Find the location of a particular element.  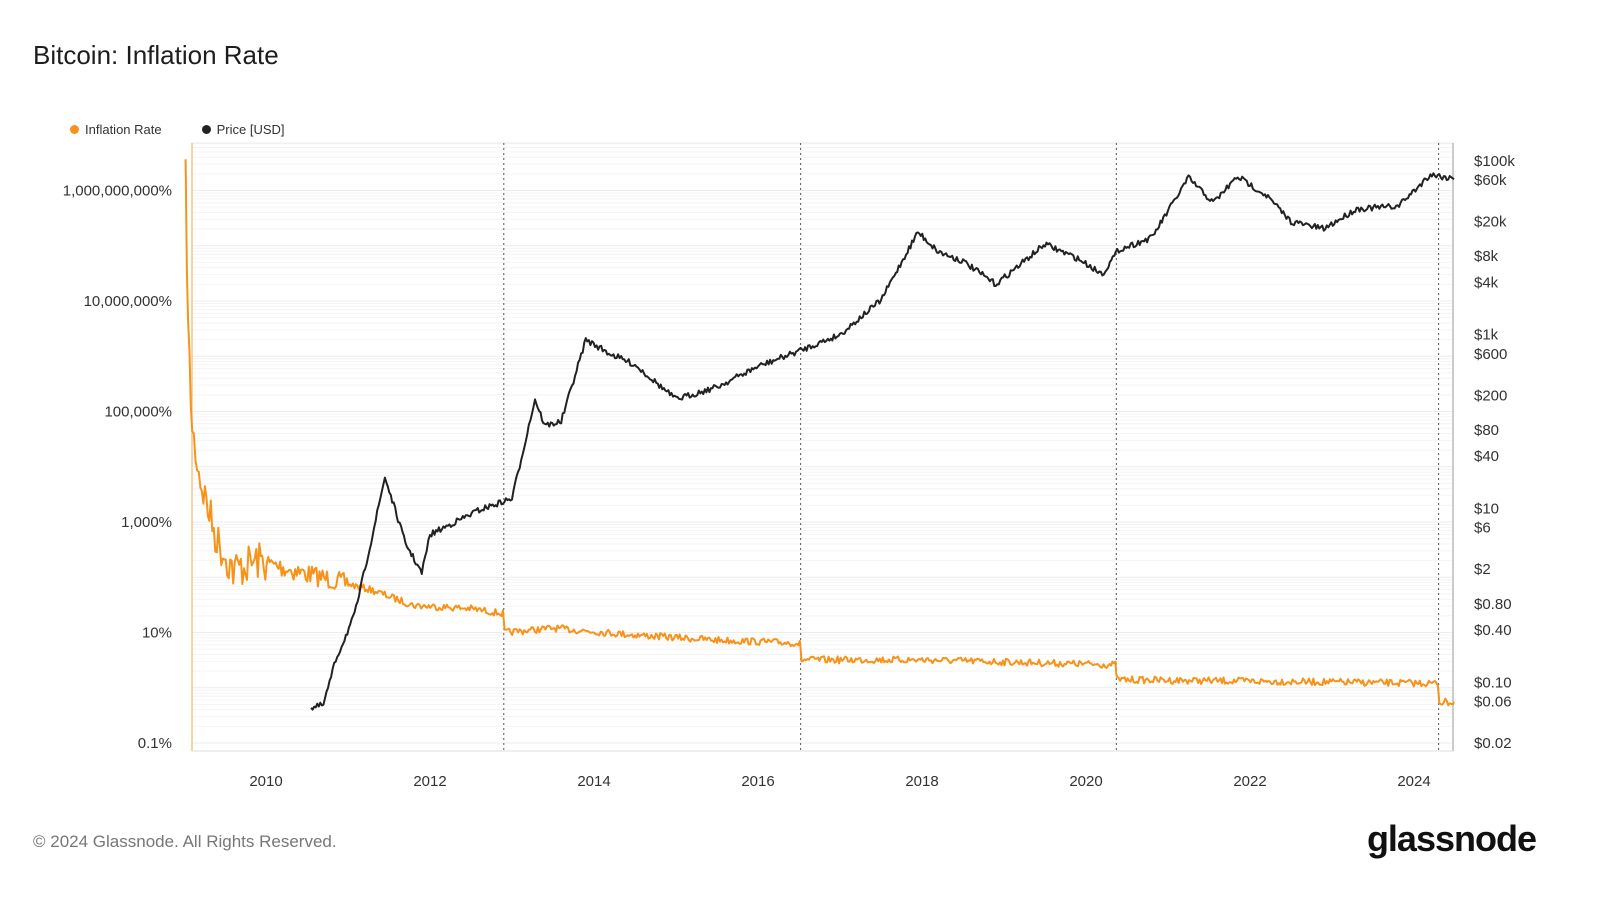

x-tick-label: 2018 is located at coordinates (921, 781).